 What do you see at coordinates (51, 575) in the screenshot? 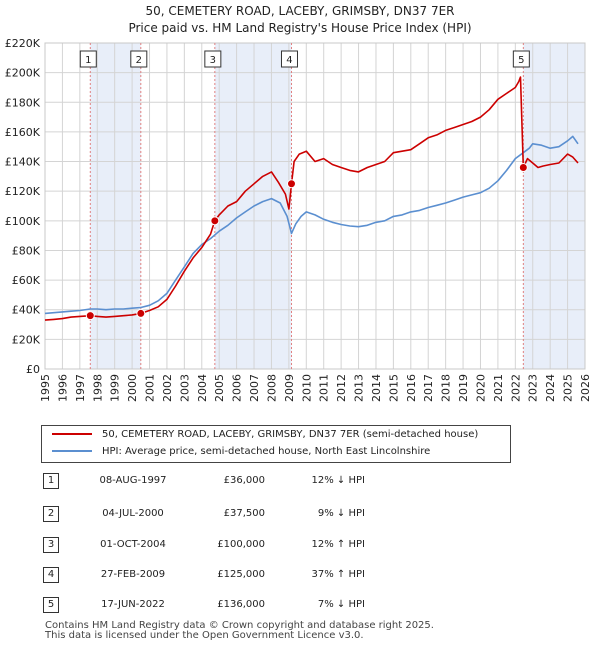
I see `sale-number-badge: 4` at bounding box center [51, 575].